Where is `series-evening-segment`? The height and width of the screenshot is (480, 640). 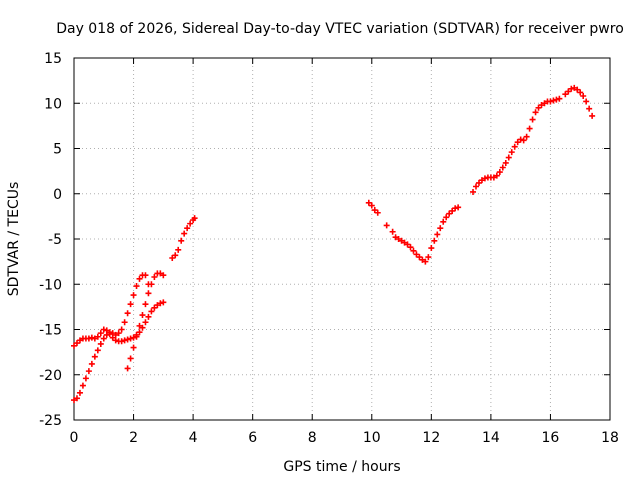 series-evening-segment is located at coordinates (533, 139).